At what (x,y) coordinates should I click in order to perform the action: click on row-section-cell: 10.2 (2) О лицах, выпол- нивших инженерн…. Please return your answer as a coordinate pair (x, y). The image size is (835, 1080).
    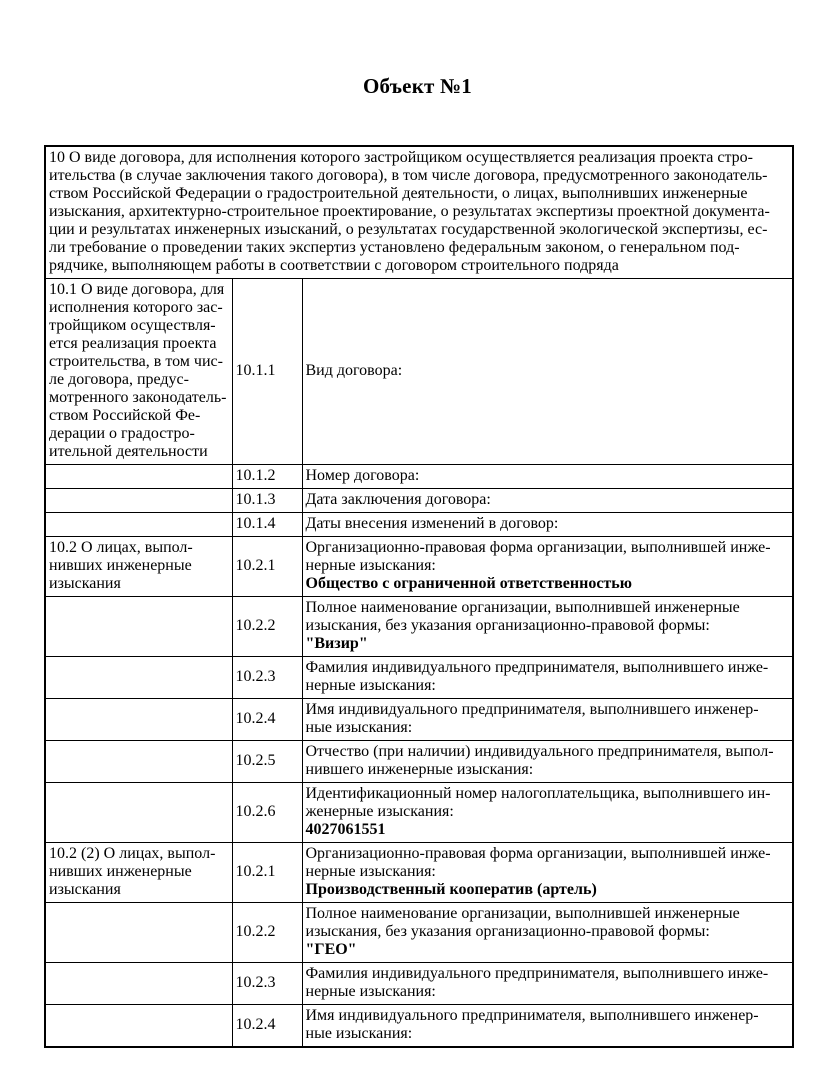
    Looking at the image, I should click on (138, 872).